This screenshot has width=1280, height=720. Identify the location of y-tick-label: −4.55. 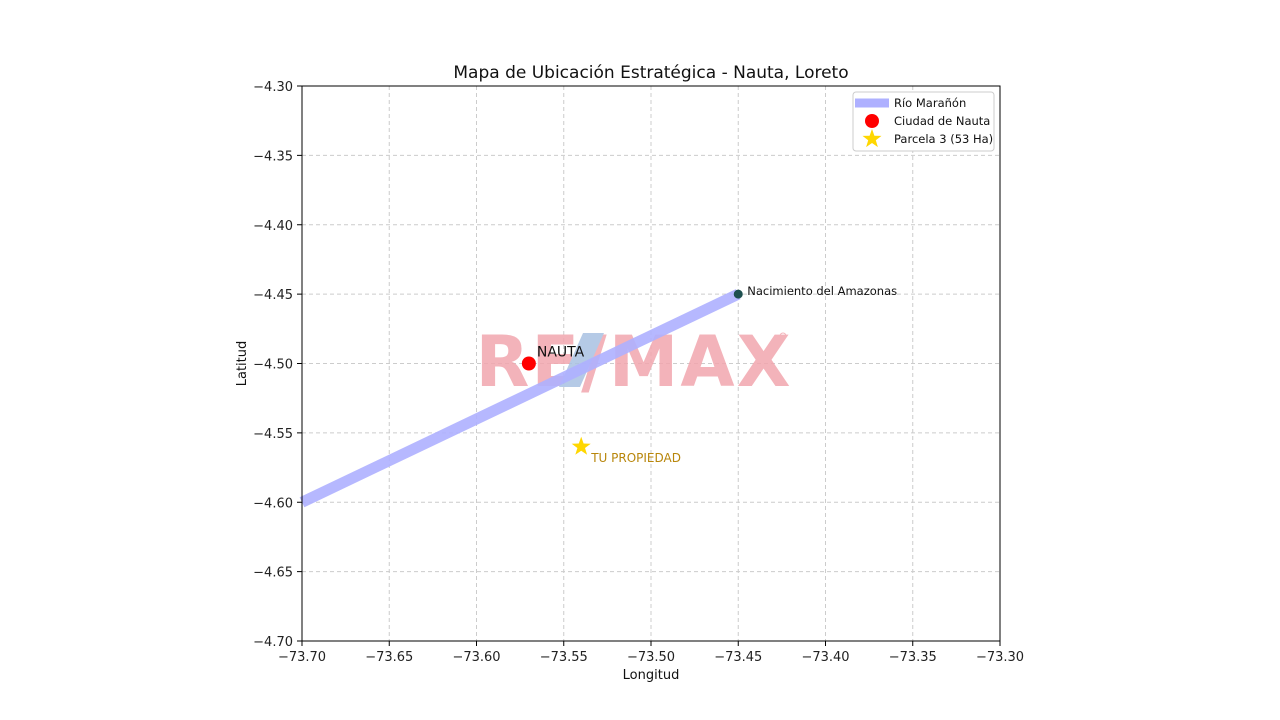
(273, 434).